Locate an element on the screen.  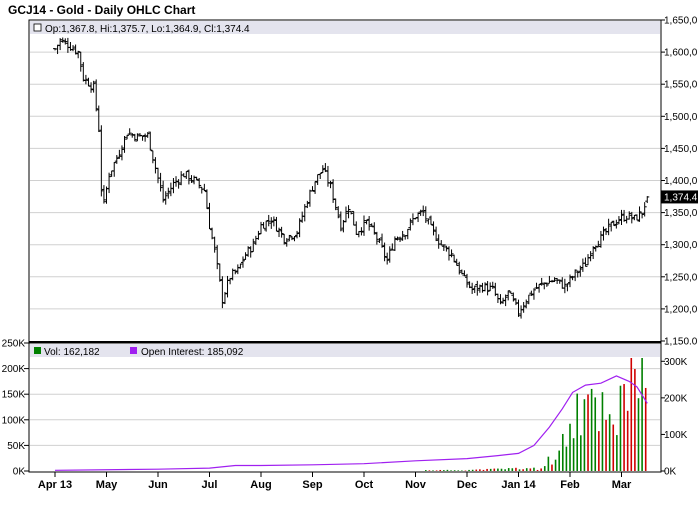
volume-legend-text: Vol: 162,182 is located at coordinates (72, 352).